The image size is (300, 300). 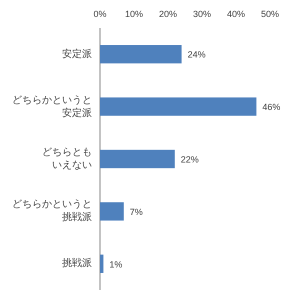 What do you see at coordinates (66, 159) in the screenshot?
I see `y-tick-label: どちらともいえない` at bounding box center [66, 159].